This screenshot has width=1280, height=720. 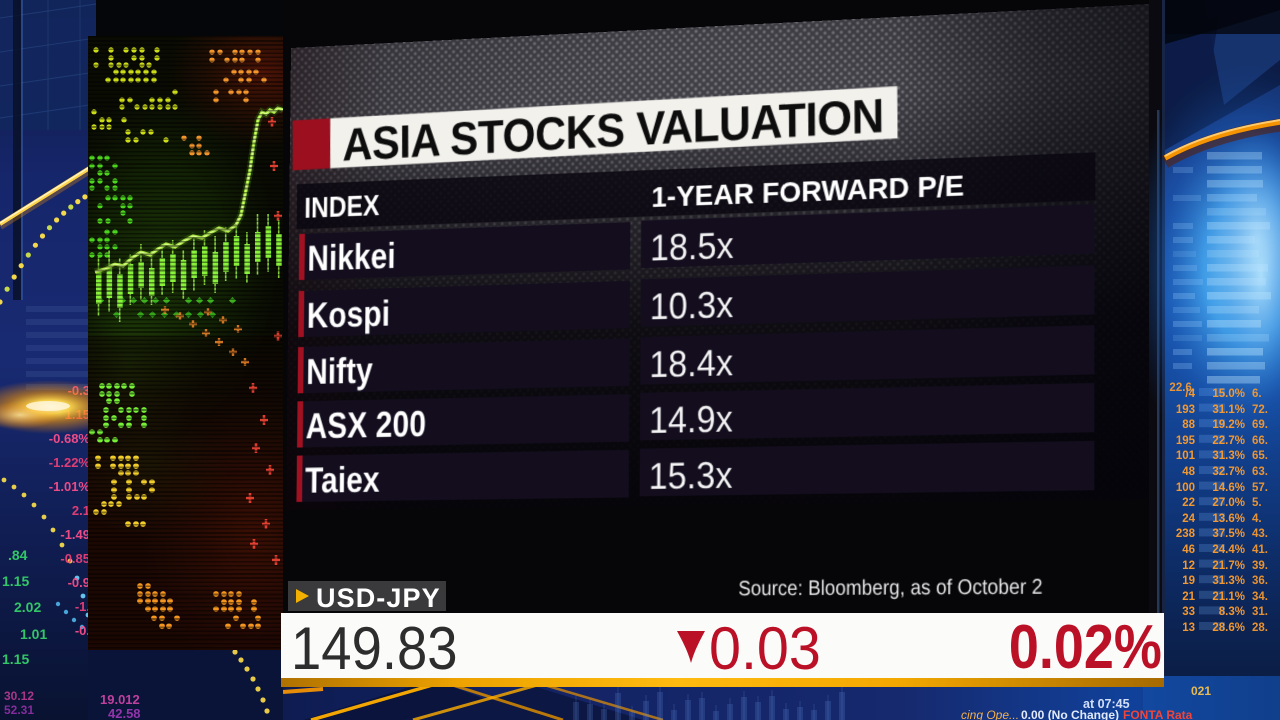 I want to click on svg-text: 31., so click(x=1260, y=612).